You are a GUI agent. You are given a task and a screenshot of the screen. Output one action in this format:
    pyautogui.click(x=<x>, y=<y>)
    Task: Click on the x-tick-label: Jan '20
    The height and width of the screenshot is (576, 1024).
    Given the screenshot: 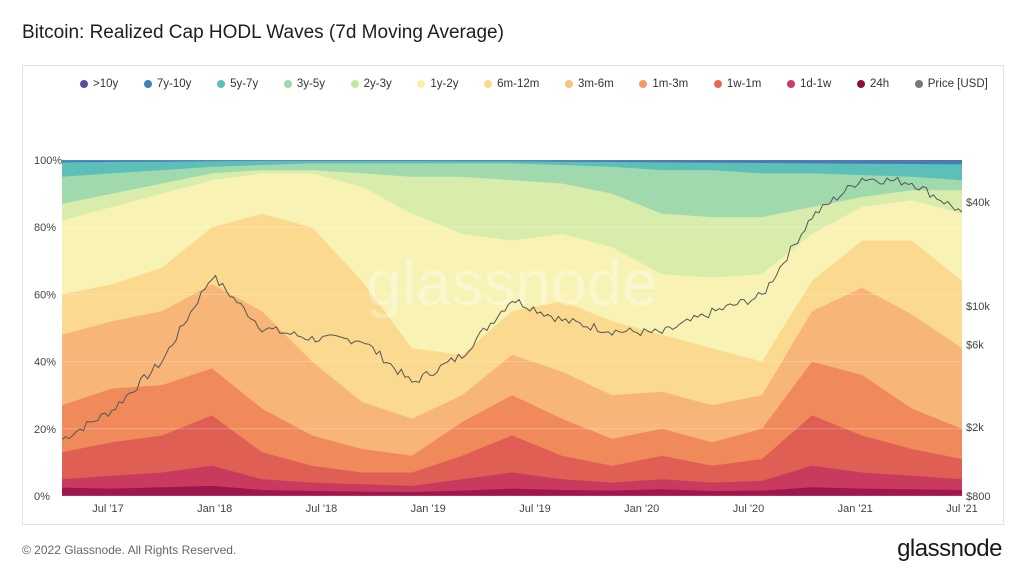 What is the action you would take?
    pyautogui.click(x=641, y=509)
    